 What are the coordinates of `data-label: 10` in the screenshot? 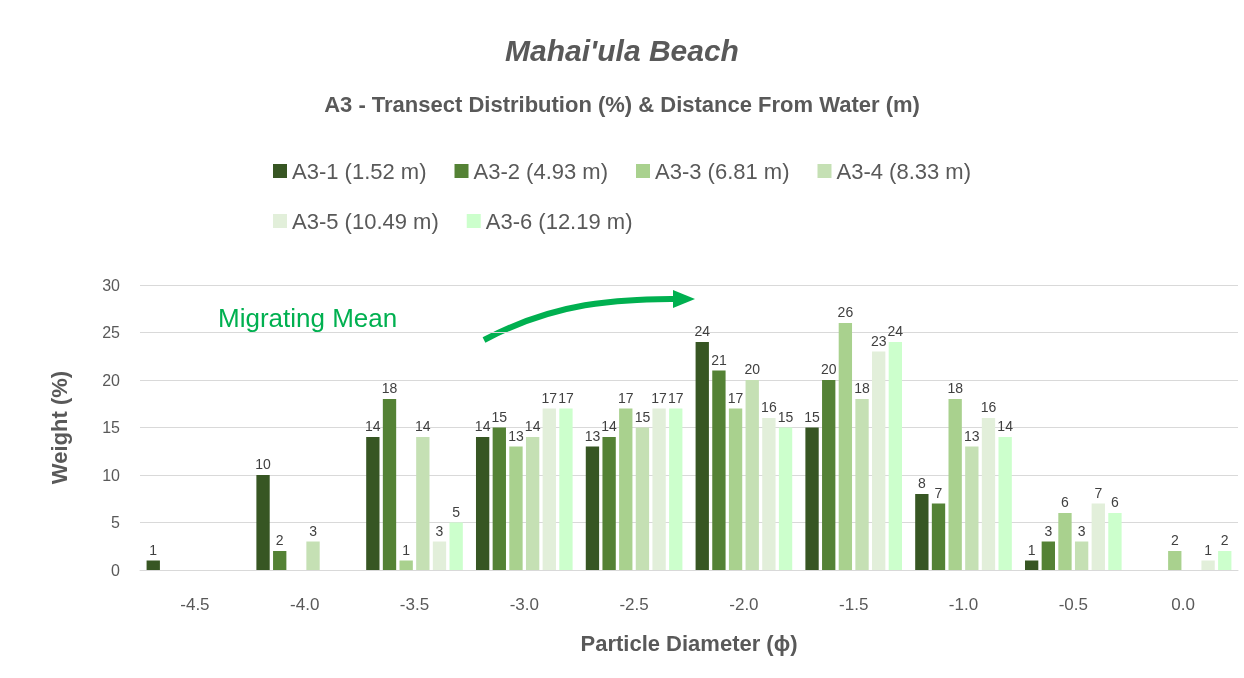 It's located at (263, 464).